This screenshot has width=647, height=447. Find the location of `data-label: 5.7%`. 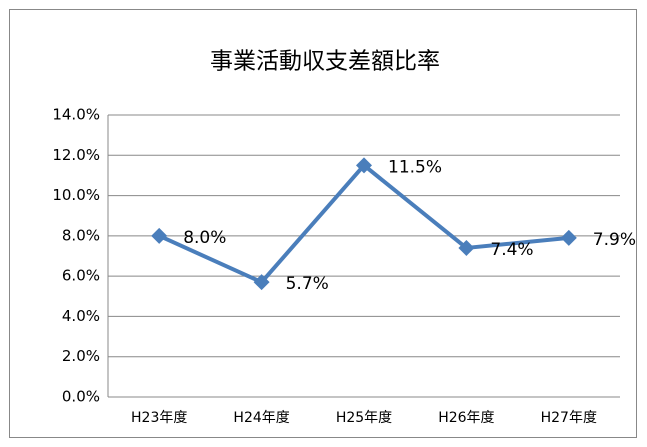

data-label: 5.7% is located at coordinates (307, 284).